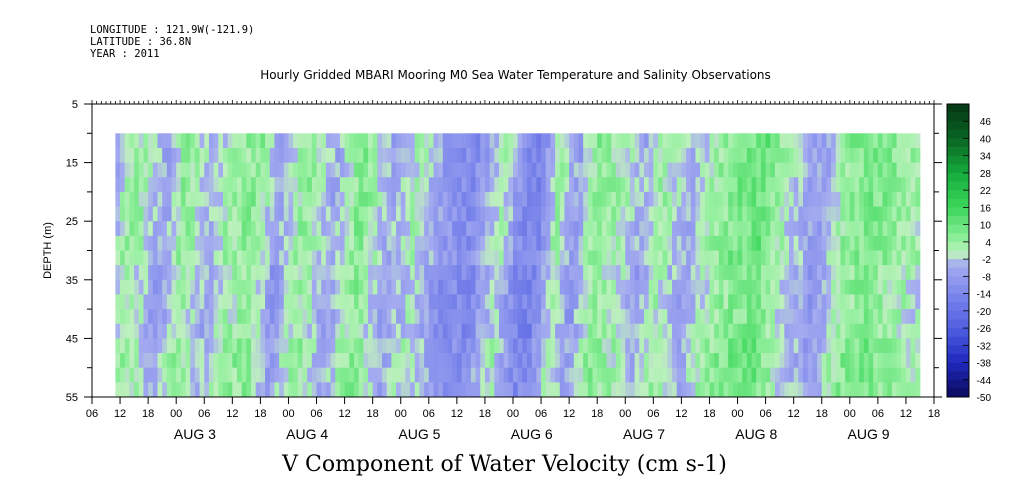  Describe the element at coordinates (72, 222) in the screenshot. I see `y-tick-label: 25` at that location.